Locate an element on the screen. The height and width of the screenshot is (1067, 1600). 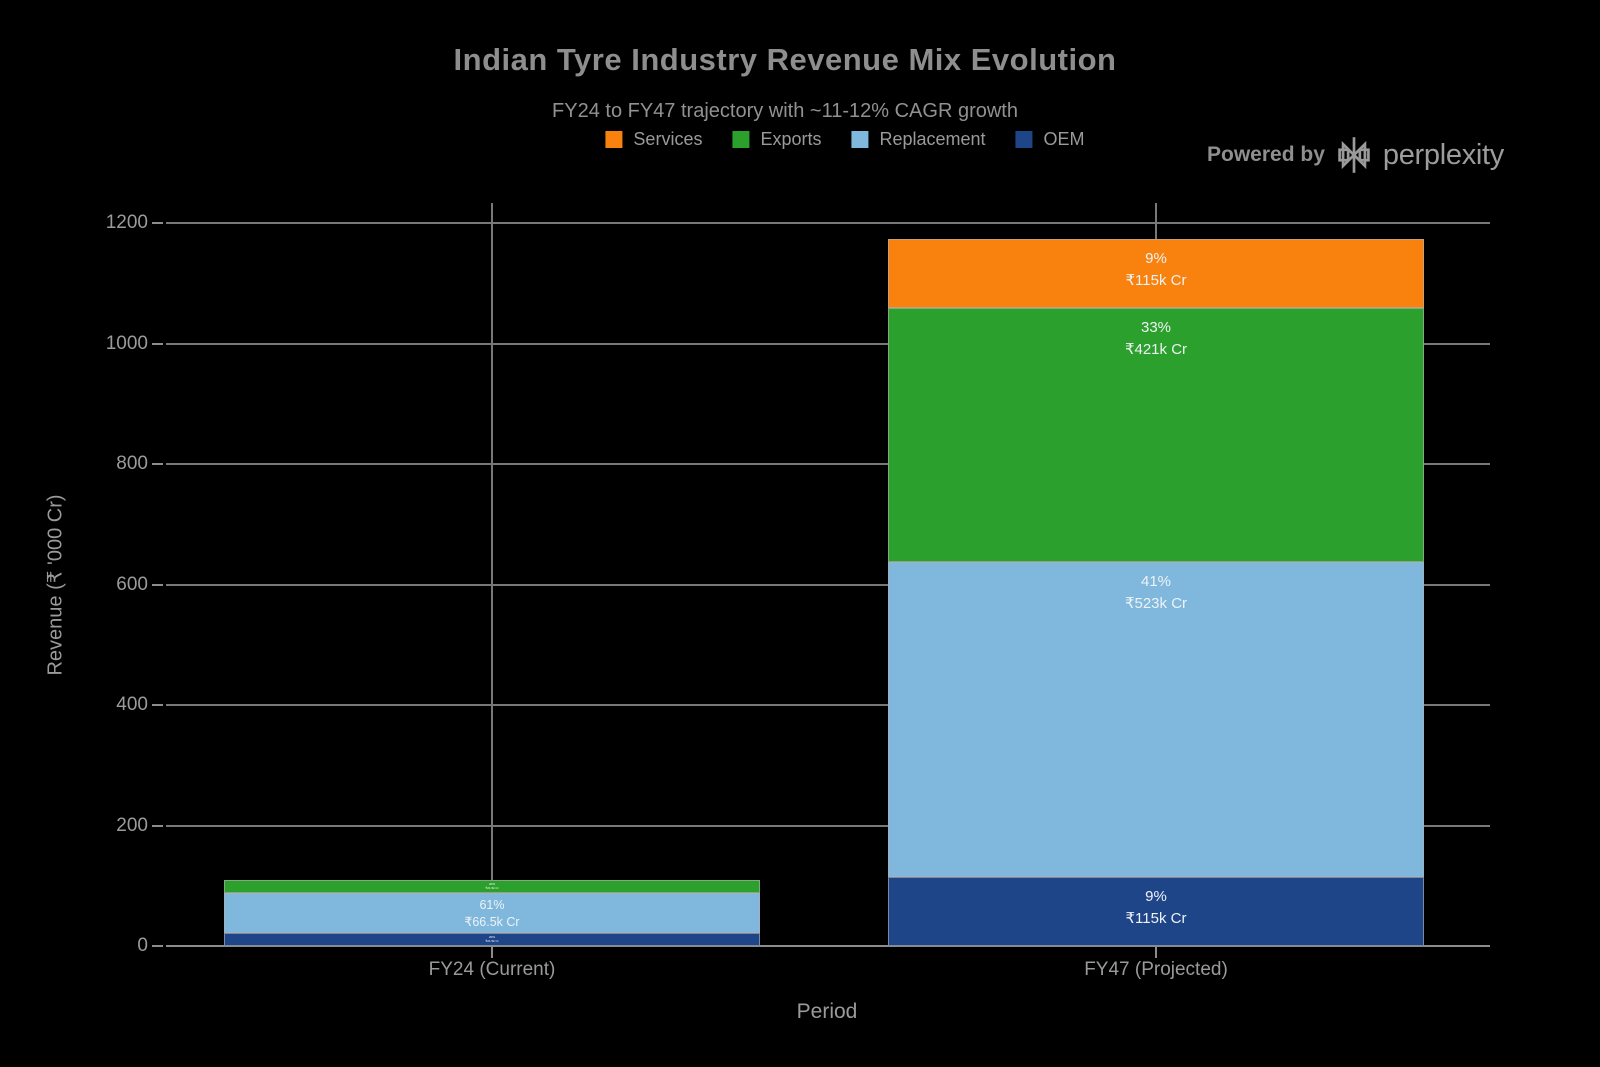
bar-segment-exports-1: 33% ₹421k Cr is located at coordinates (1156, 434).